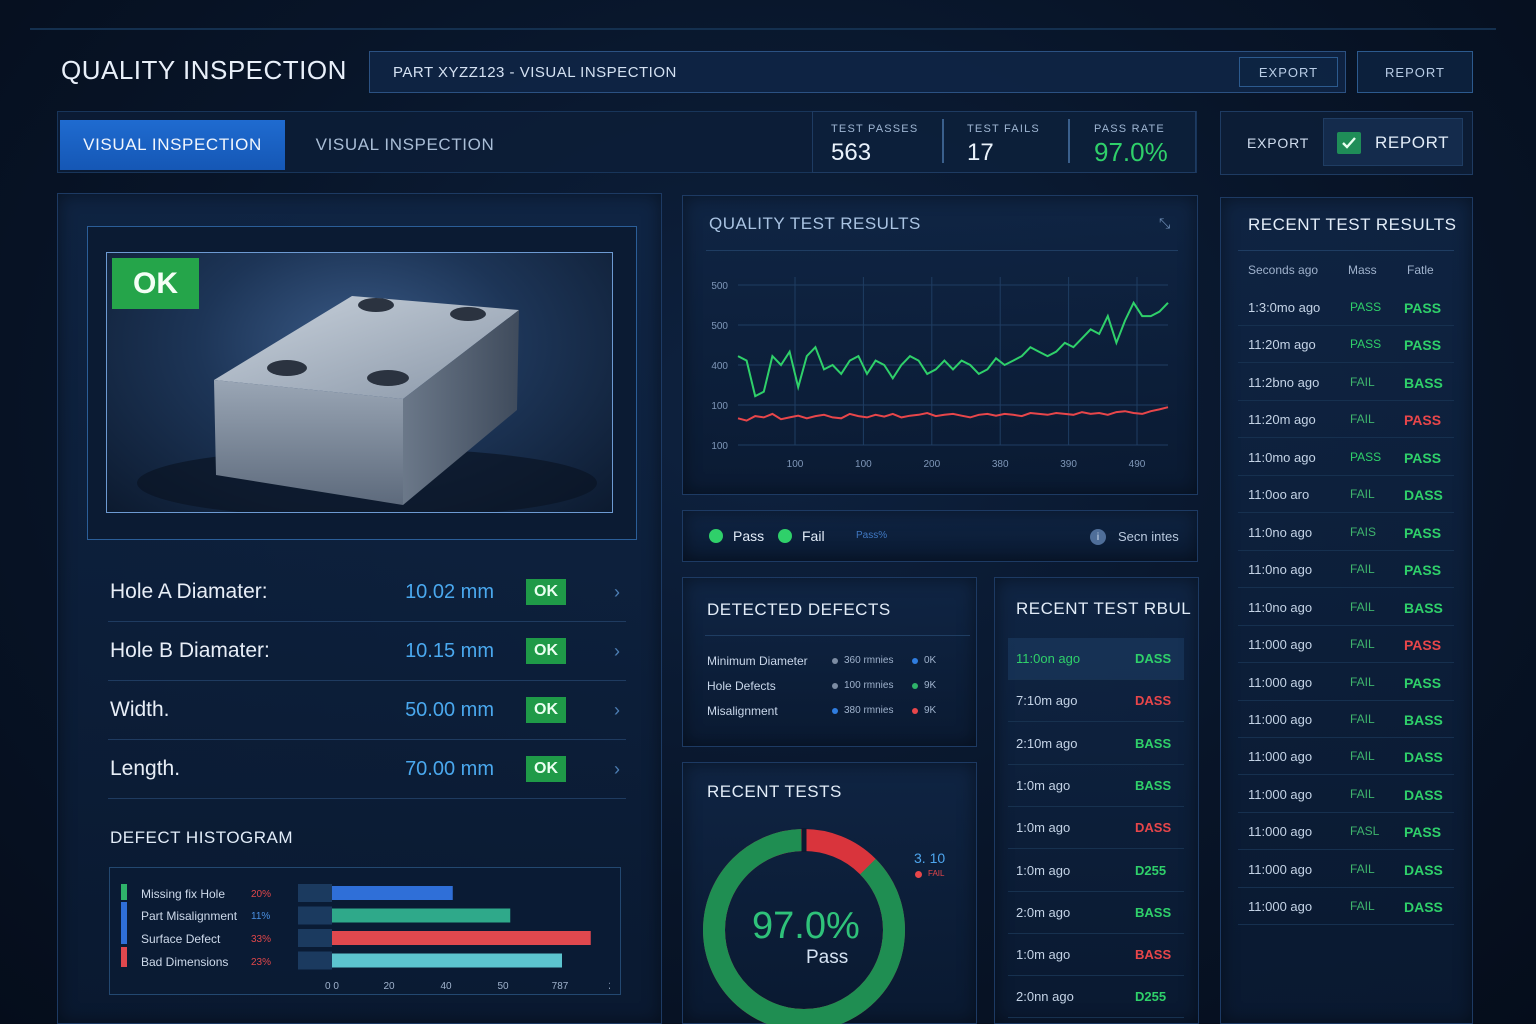  Describe the element at coordinates (1415, 72) in the screenshot. I see `header-report-button: REPORT` at that location.